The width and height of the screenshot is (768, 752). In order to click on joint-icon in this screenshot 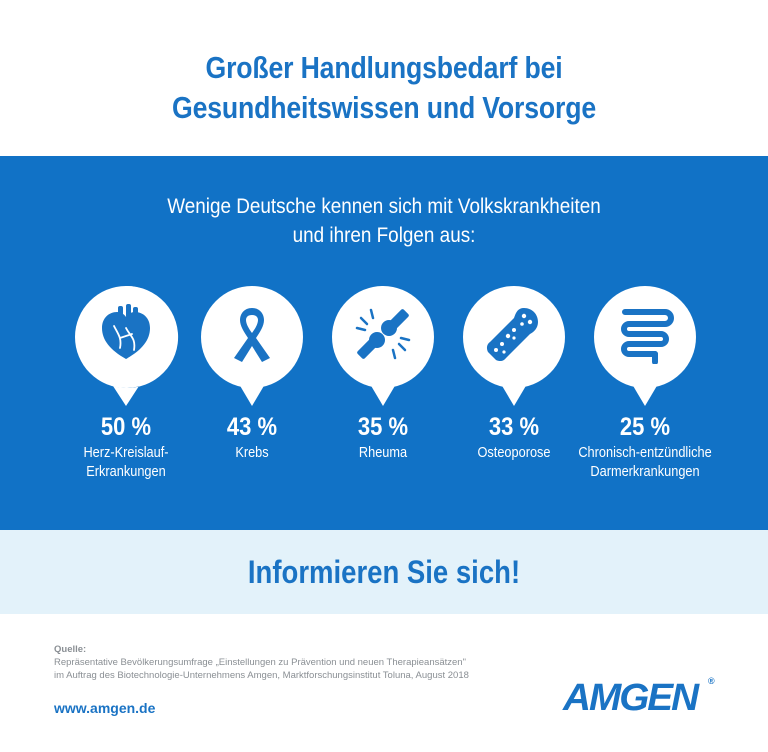, I will do `click(383, 334)`.